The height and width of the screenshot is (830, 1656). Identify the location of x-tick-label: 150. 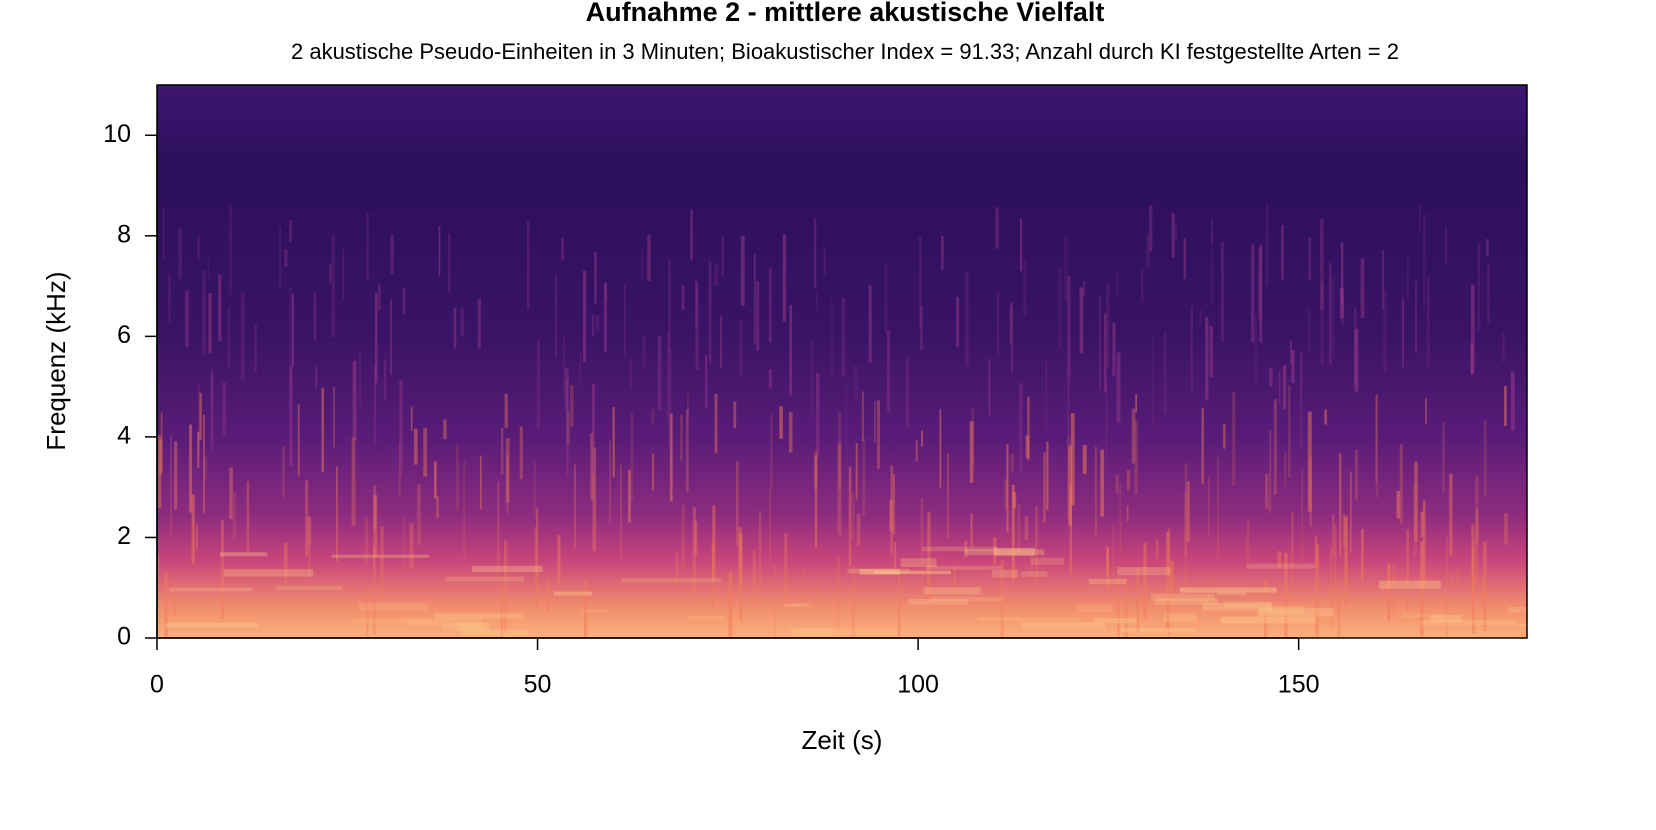
(1299, 685).